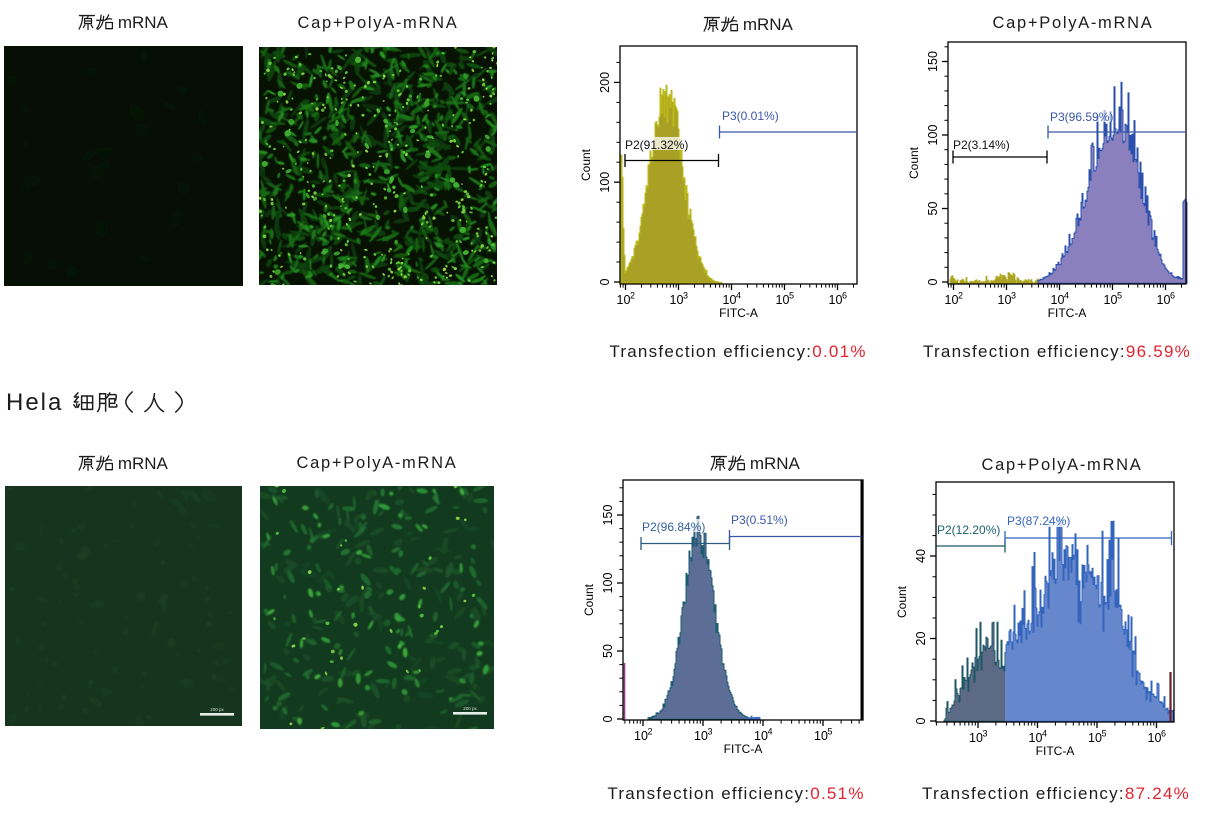 This screenshot has width=1216, height=822. What do you see at coordinates (1038, 521) in the screenshot?
I see `svg-text: P3(87.24%)` at bounding box center [1038, 521].